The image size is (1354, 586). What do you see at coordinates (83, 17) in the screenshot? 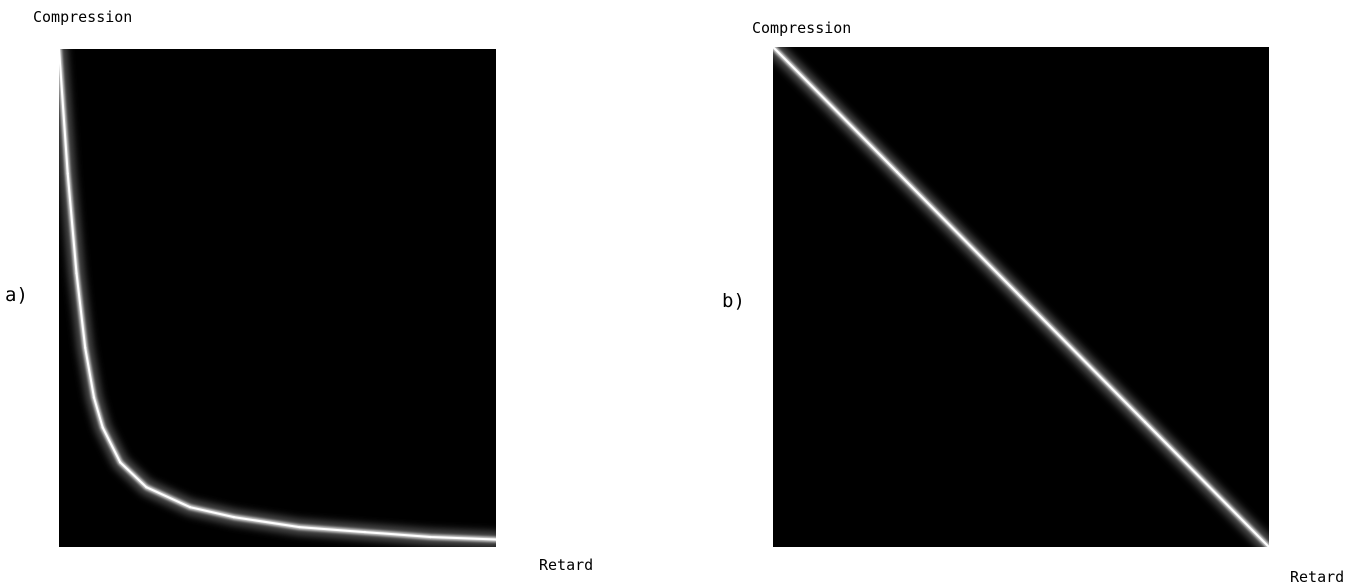
I see `panel-a-ylabel: Compression` at bounding box center [83, 17].